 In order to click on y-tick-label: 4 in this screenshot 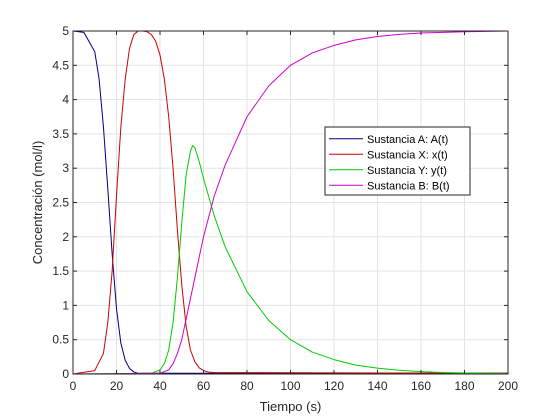, I will do `click(65, 100)`.